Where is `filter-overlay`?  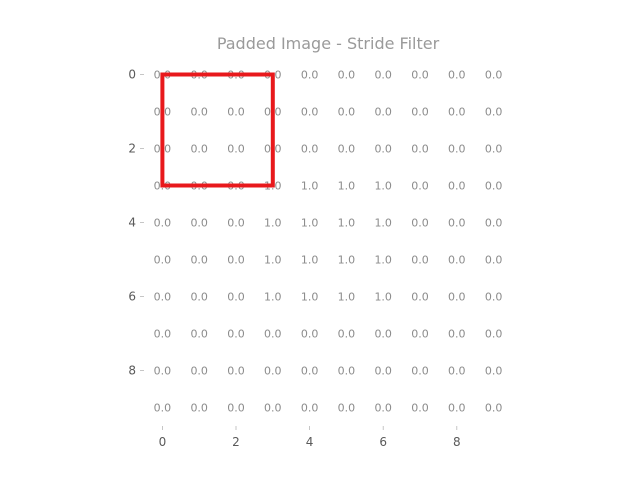 filter-overlay is located at coordinates (217, 130).